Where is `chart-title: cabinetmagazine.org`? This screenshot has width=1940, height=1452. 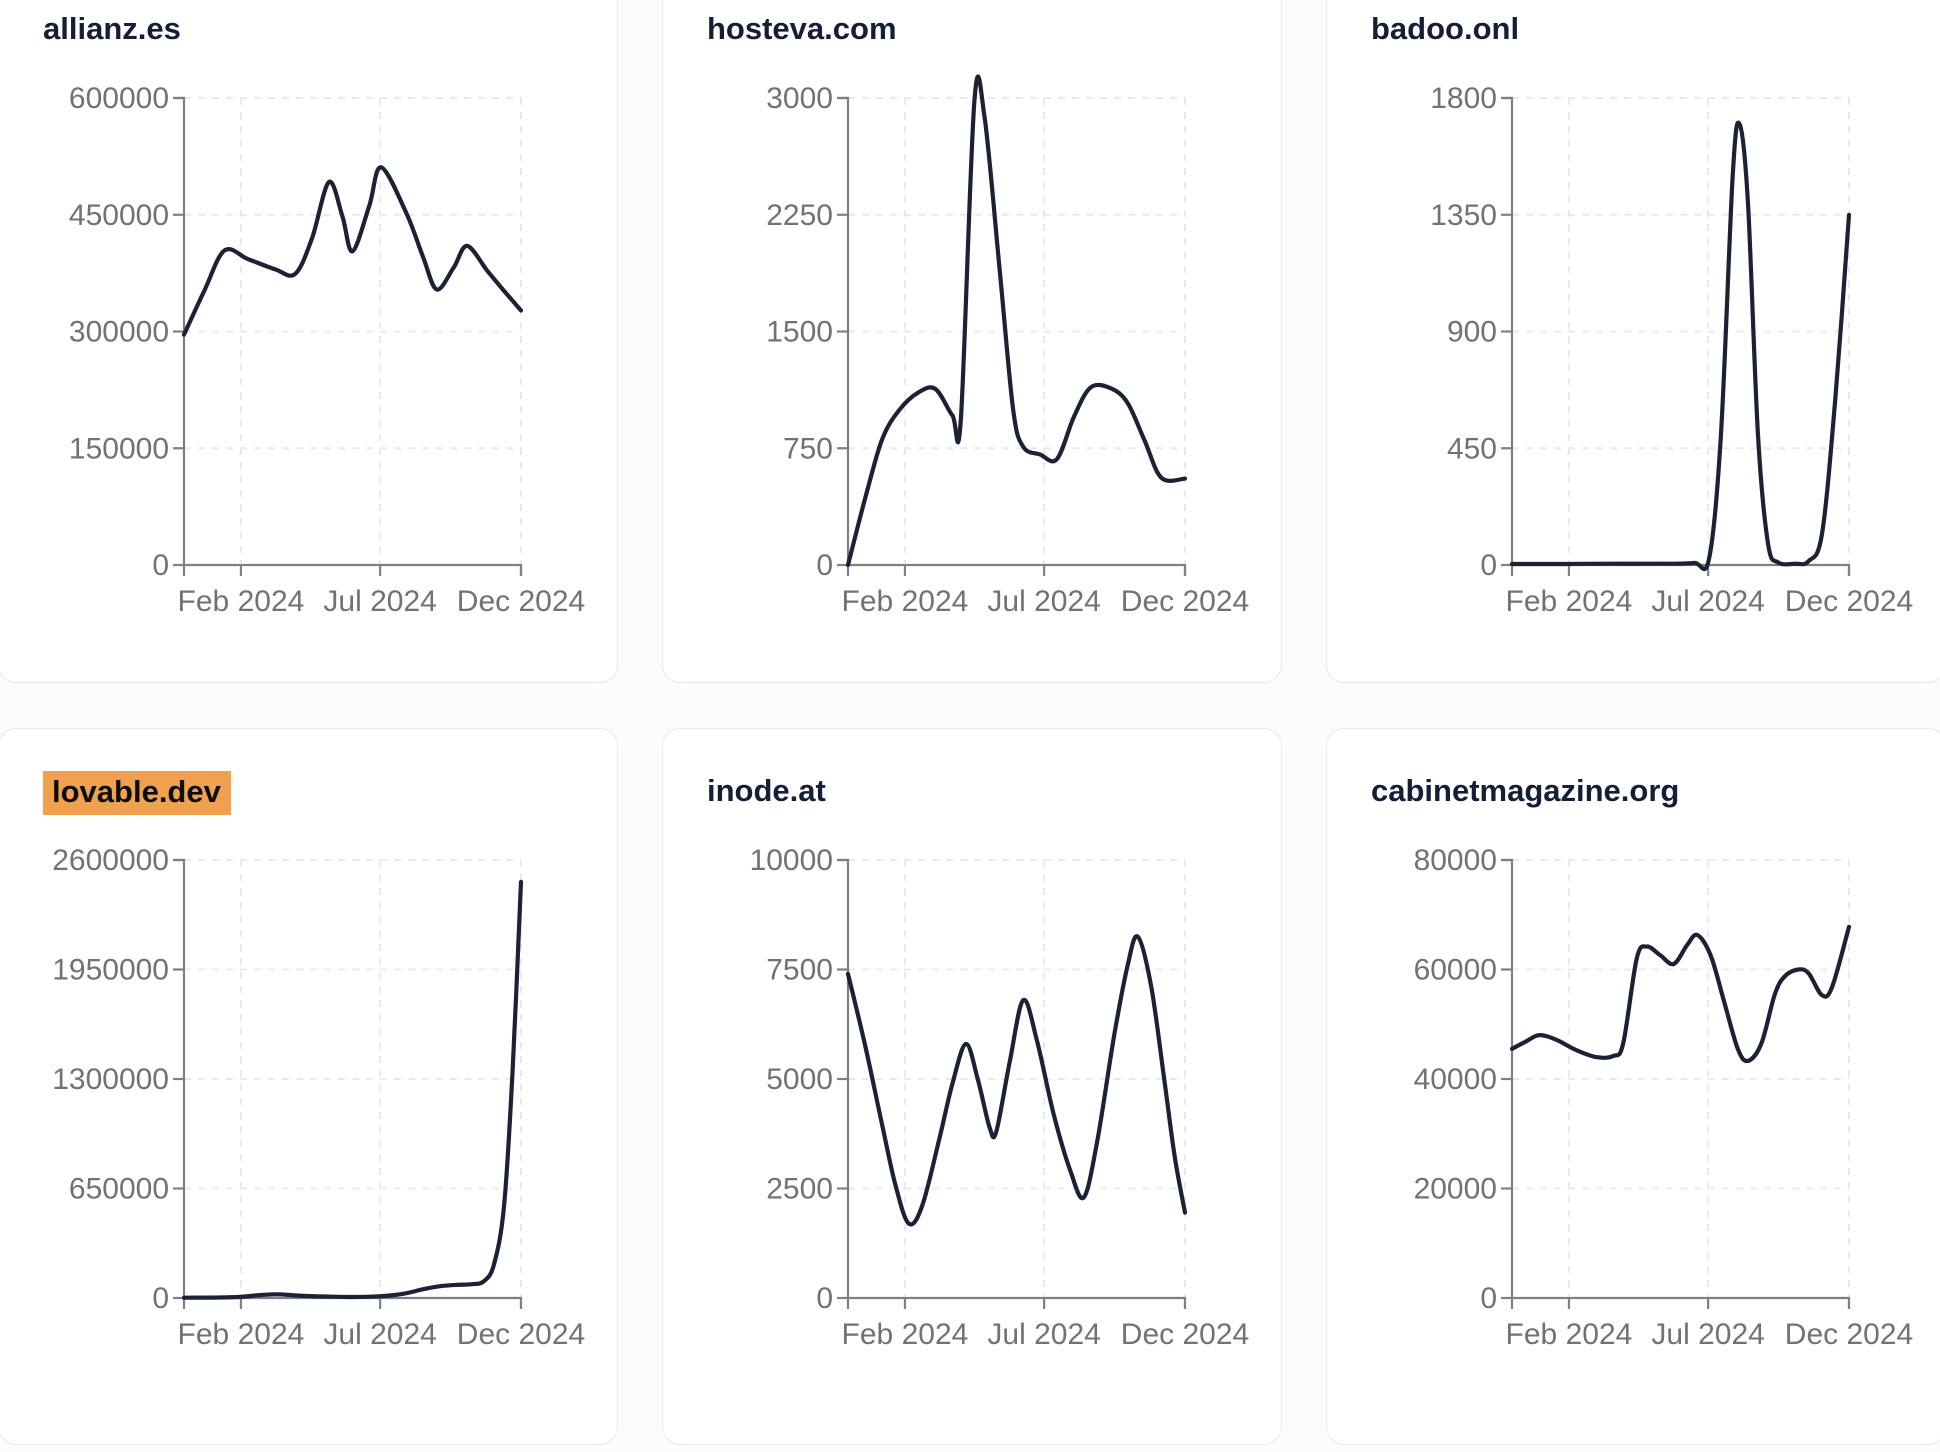
chart-title: cabinetmagazine.org is located at coordinates (1525, 791).